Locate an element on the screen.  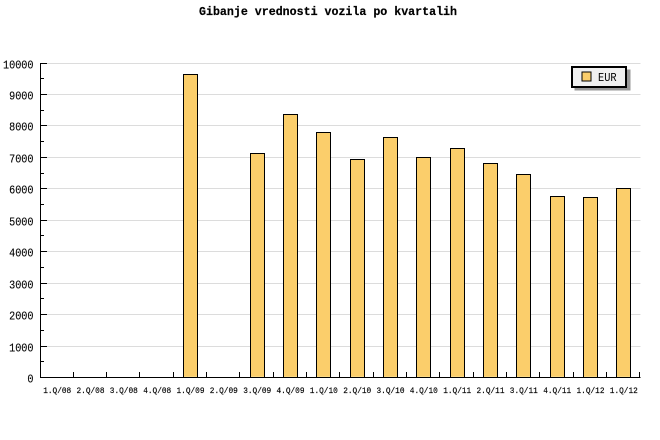
svg-text: 3.Q/08 is located at coordinates (124, 391).